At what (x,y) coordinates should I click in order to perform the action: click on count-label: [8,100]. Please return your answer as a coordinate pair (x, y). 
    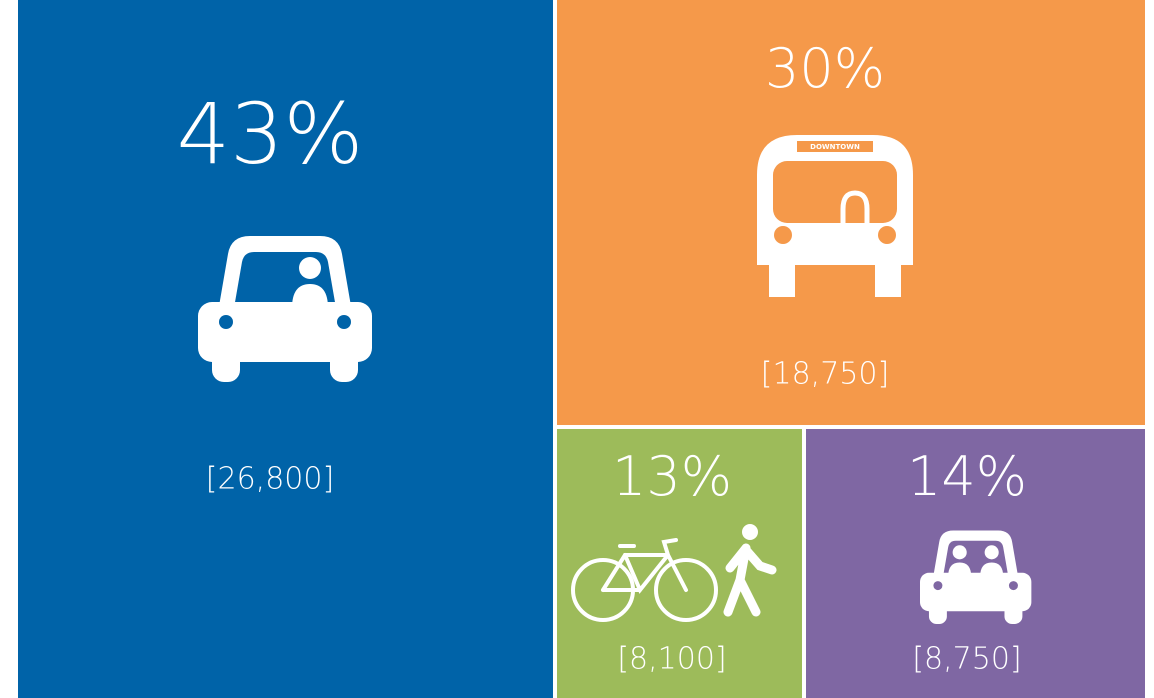
    Looking at the image, I should click on (671, 659).